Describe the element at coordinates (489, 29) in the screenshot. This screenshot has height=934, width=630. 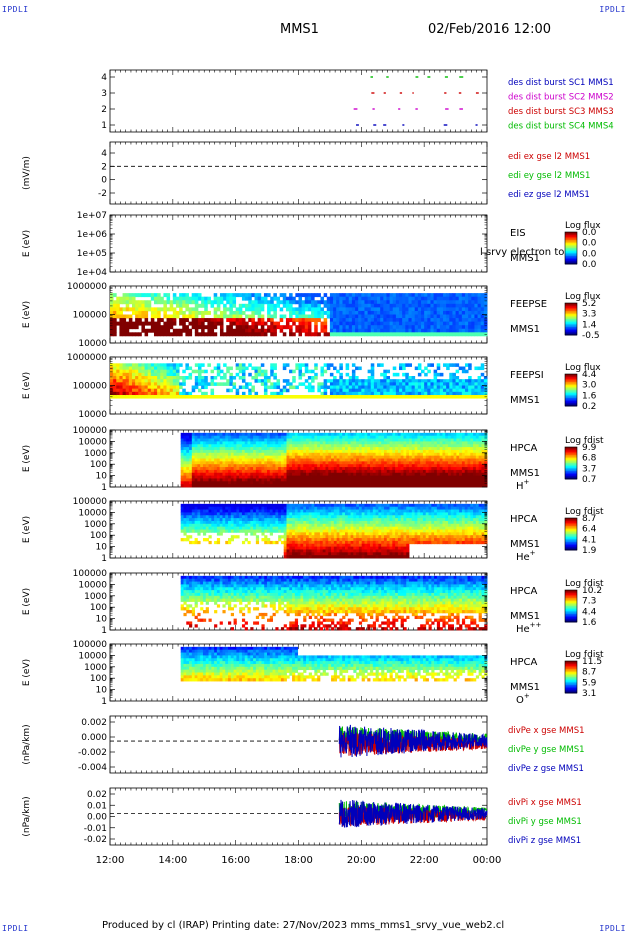
I see `date-title: 02/Feb/2016 12:00` at that location.